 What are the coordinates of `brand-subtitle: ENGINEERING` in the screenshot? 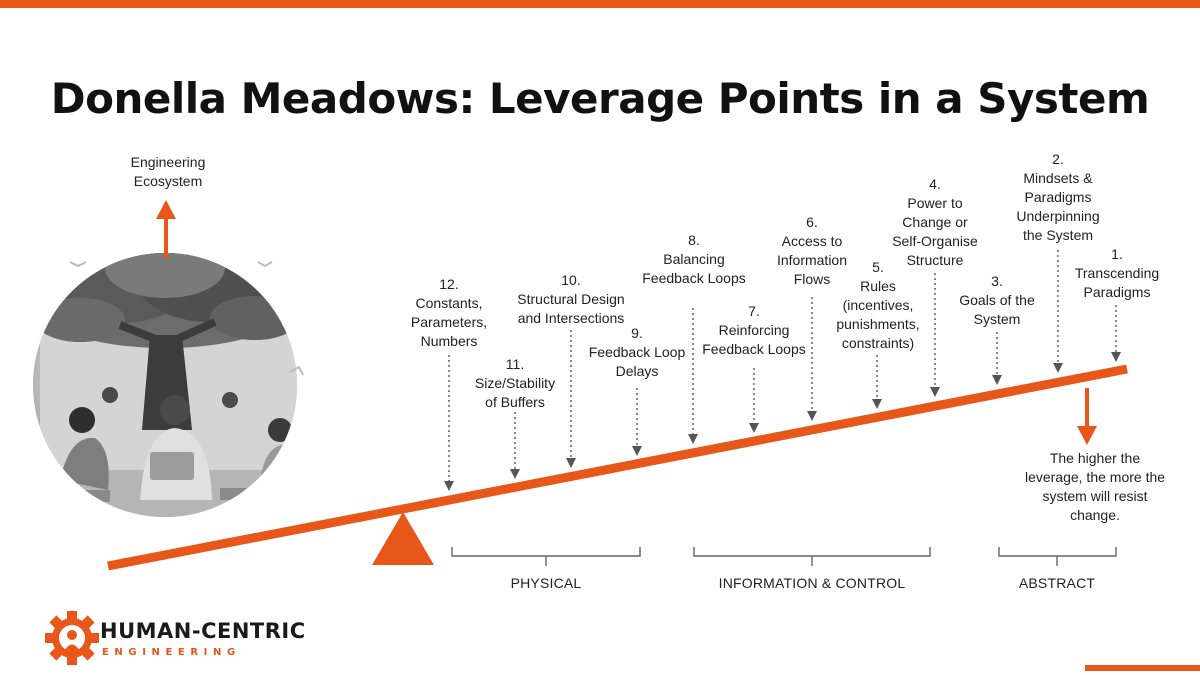 It's located at (171, 652).